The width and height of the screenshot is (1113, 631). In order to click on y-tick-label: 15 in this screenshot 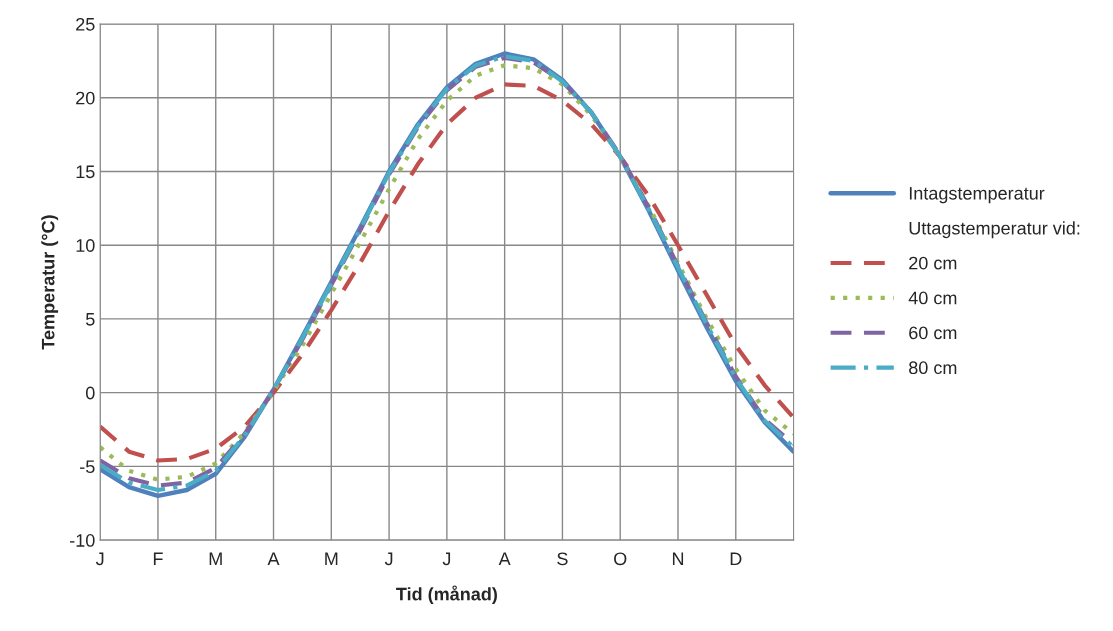, I will do `click(85, 172)`.